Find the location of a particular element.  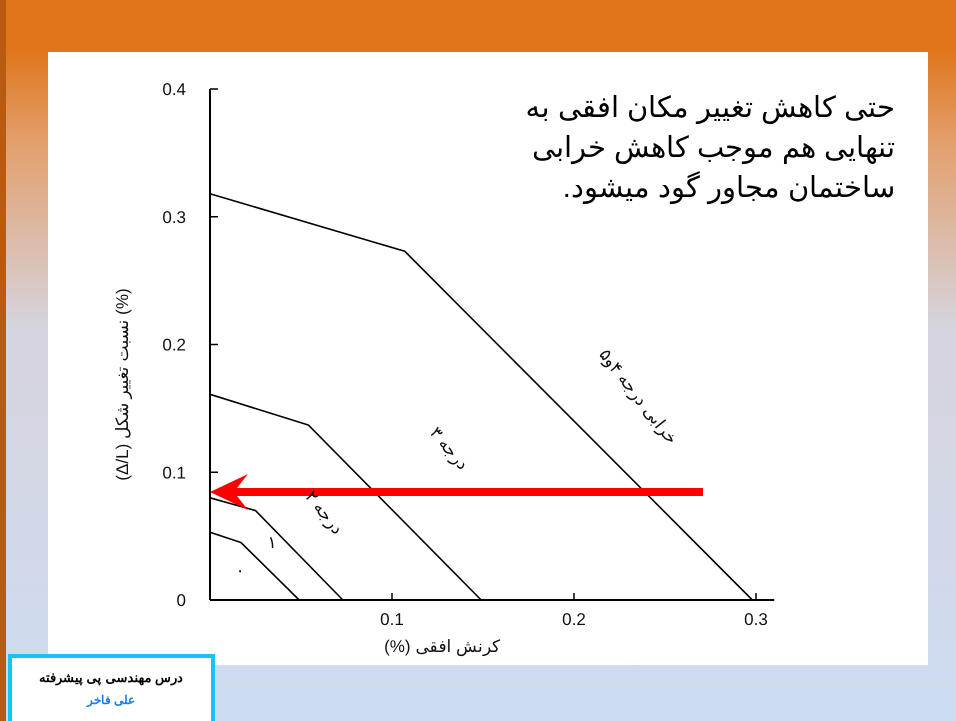

annotation: درجه ۳ is located at coordinates (448, 448).